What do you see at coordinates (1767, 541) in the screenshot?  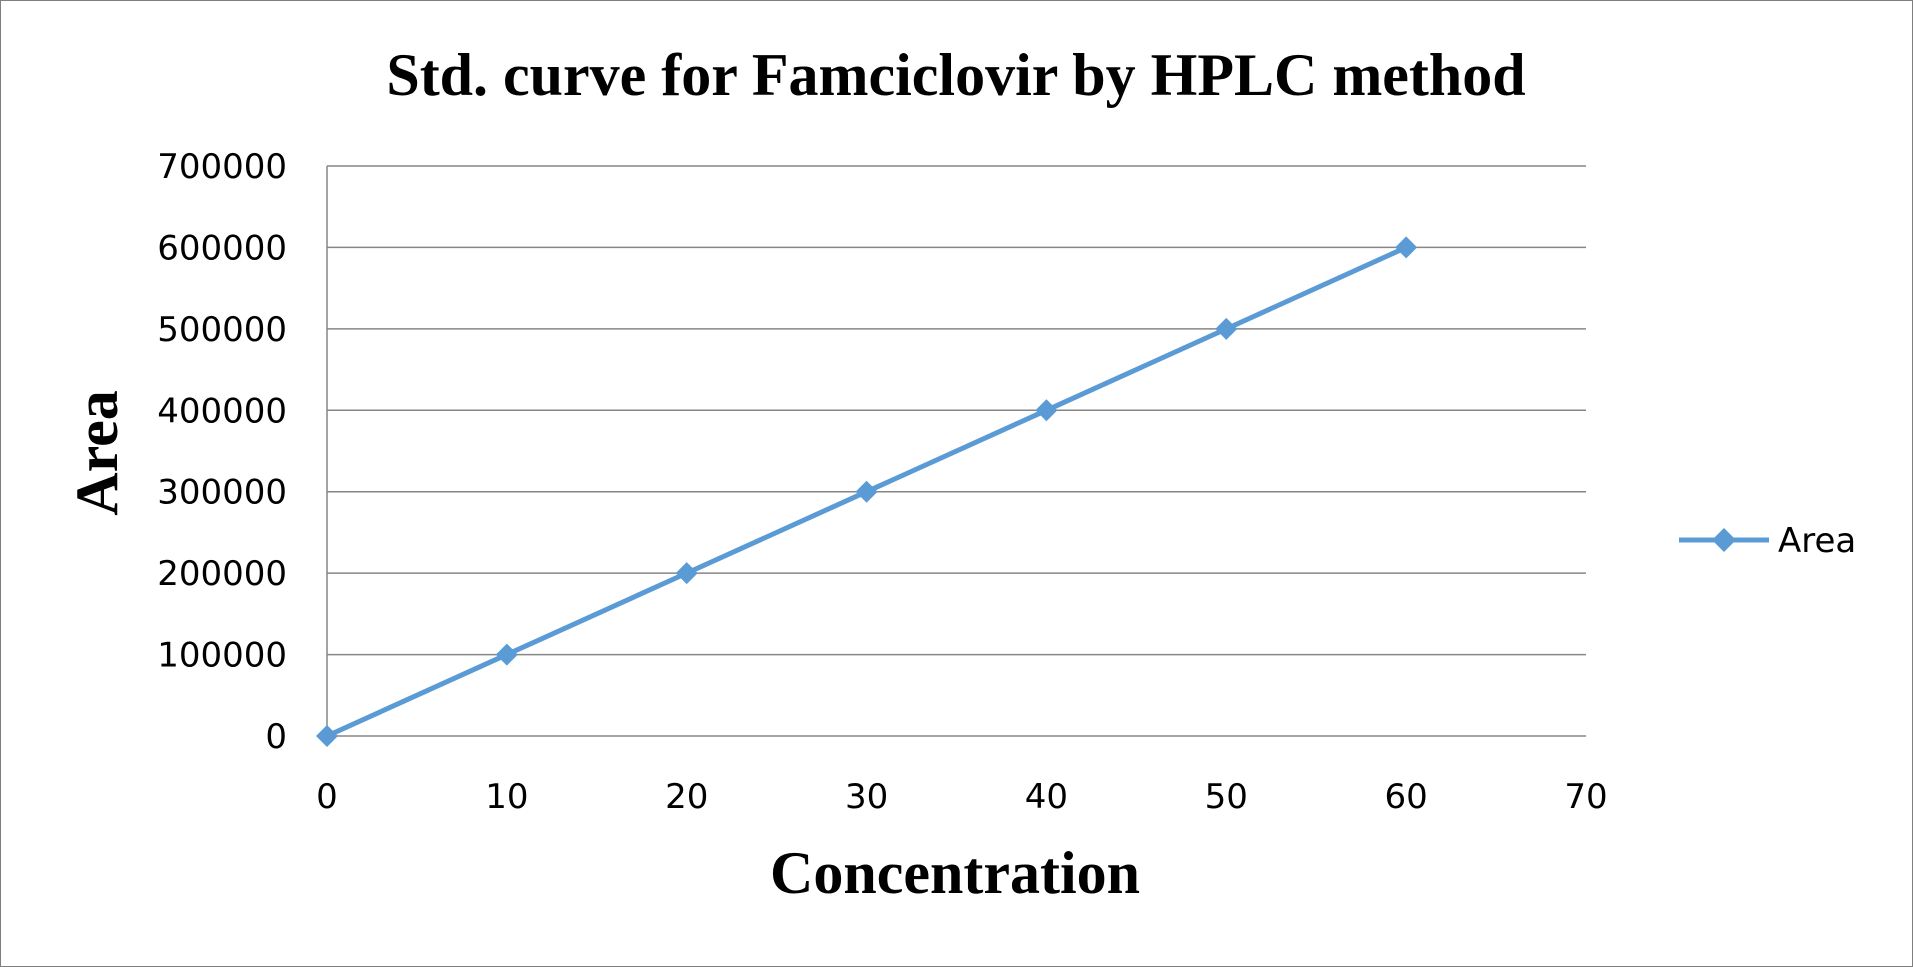 I see `legend: Area` at bounding box center [1767, 541].